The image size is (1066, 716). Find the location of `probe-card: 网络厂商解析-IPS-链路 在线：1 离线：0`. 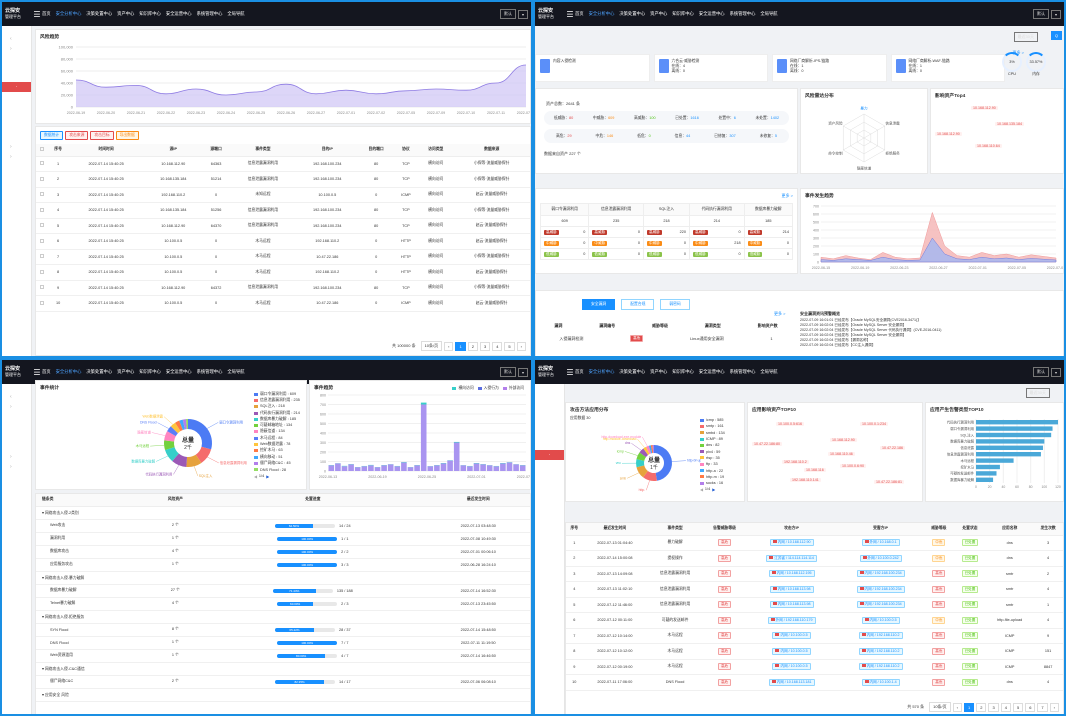

probe-card: 网络厂商解析-IPS-链路 在线：1 离线：0 is located at coordinates (829, 68).